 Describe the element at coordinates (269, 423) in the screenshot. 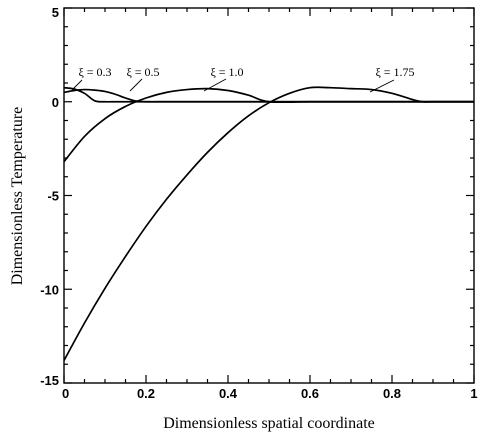

I see `x-axis-title: Dimensionless spatial coordinate` at that location.